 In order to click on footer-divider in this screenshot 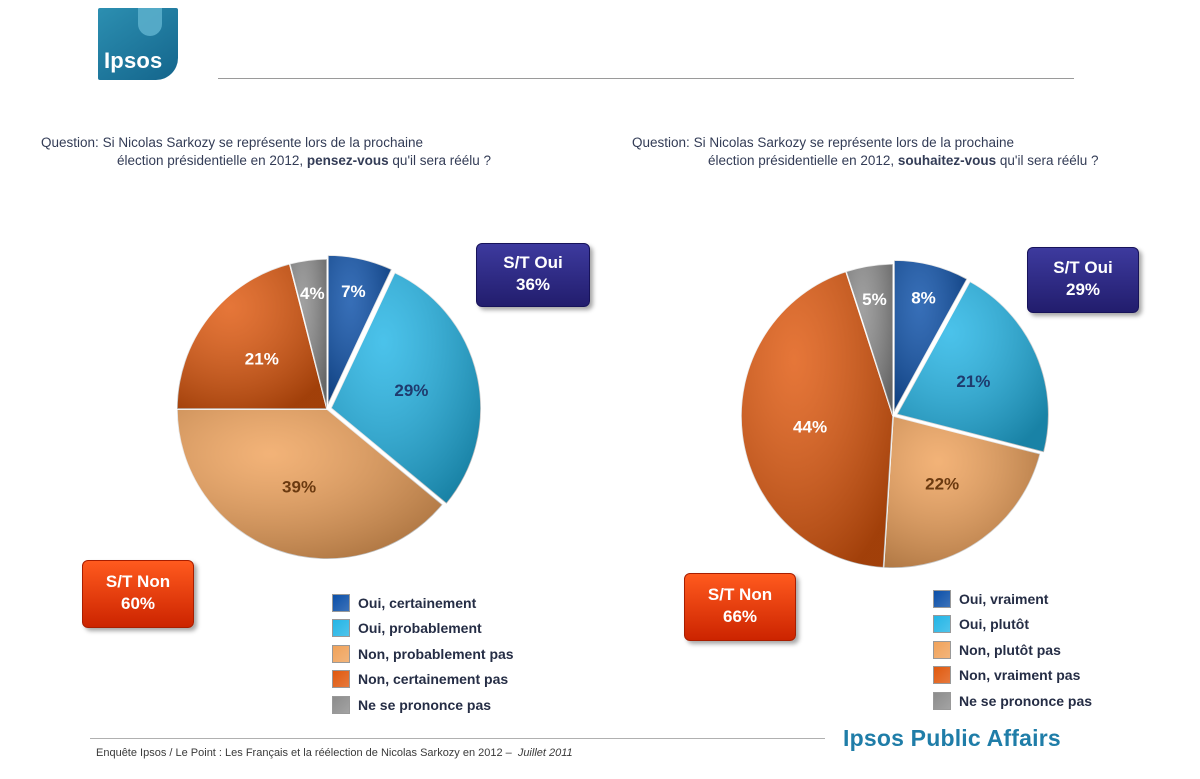, I will do `click(457, 738)`.